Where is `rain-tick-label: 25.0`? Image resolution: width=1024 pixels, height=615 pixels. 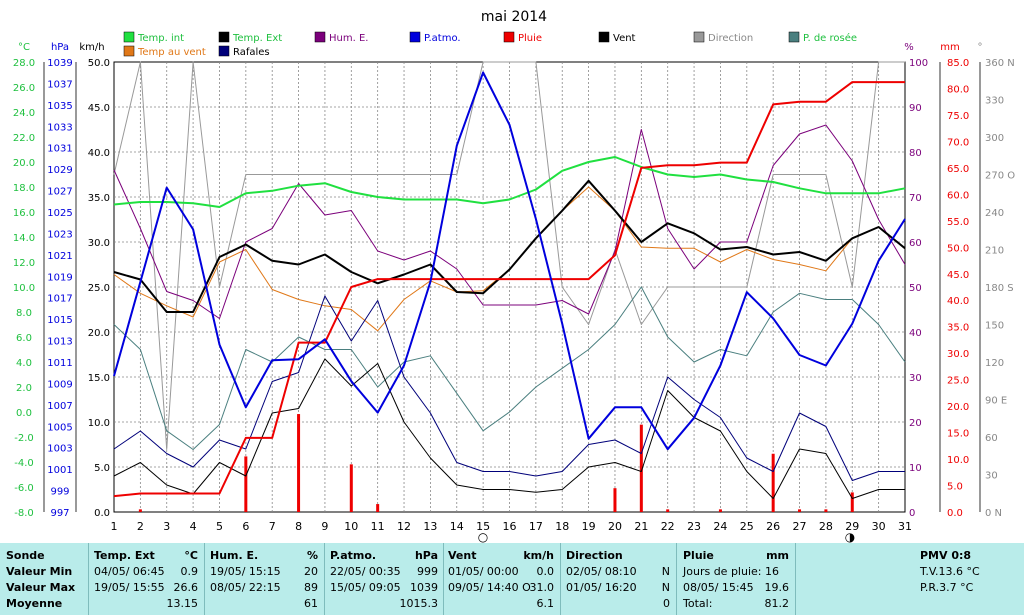
rain-tick-label: 25.0 is located at coordinates (958, 381).